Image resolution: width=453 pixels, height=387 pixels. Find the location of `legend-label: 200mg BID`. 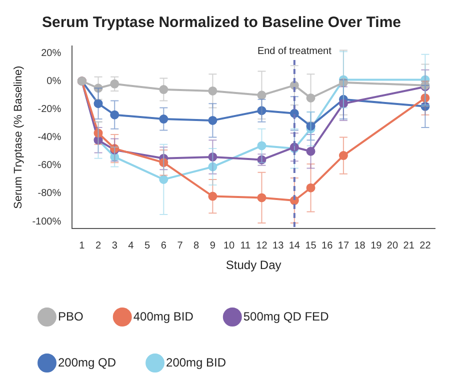

legend-label: 200mg BID is located at coordinates (196, 362).